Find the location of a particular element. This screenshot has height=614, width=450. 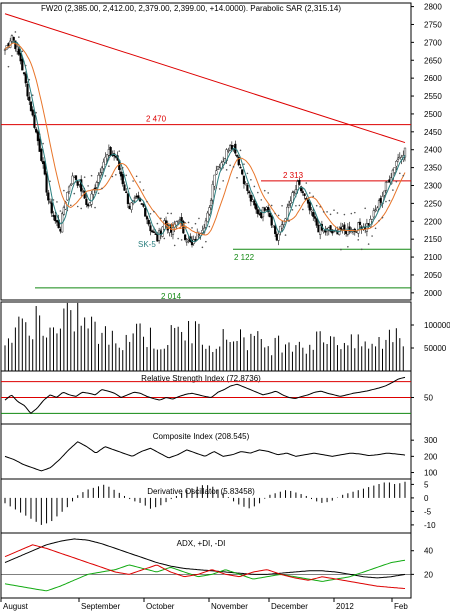

adx-series-adx is located at coordinates (205, 558).